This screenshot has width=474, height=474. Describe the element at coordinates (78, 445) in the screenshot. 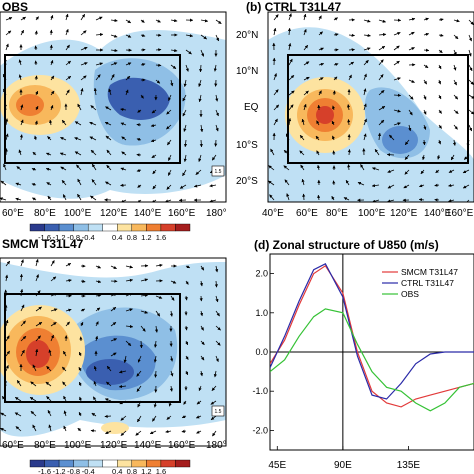

I see `panel-c-lon-tick-2: 100°E` at that location.